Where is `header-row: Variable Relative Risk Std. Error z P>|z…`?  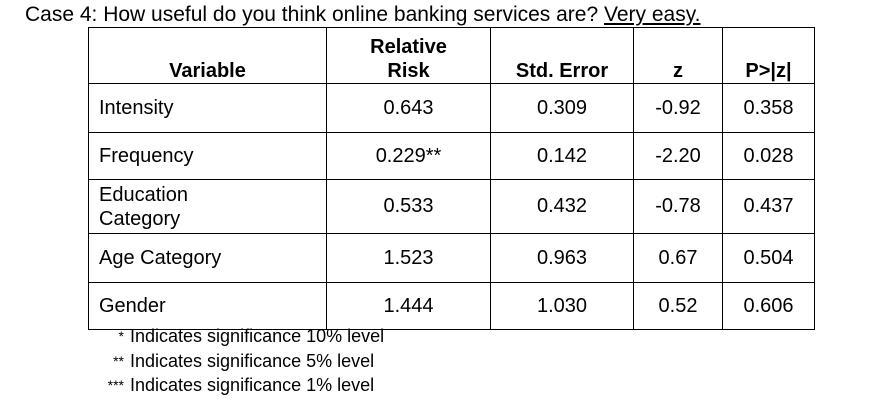
header-row: Variable Relative Risk Std. Error z P>|z… is located at coordinates (451, 55).